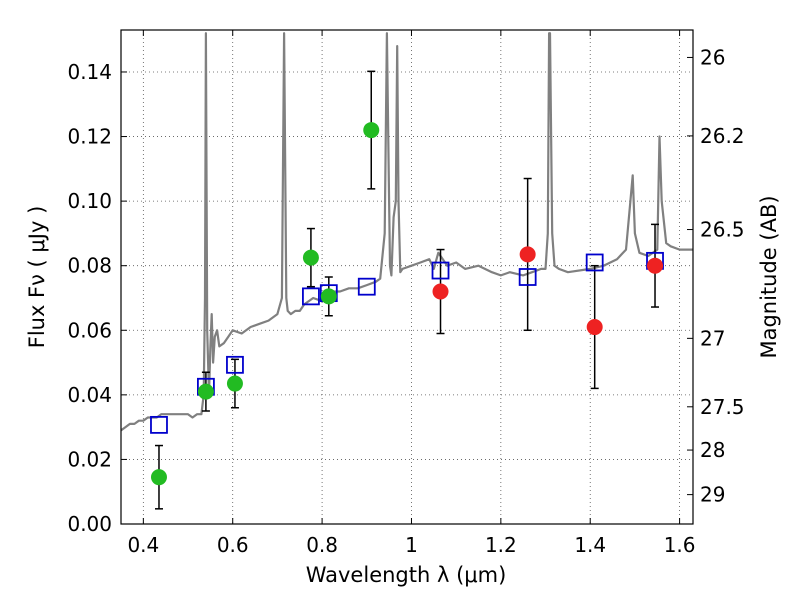  I want to click on x-tick-label: 0.6, so click(233, 545).